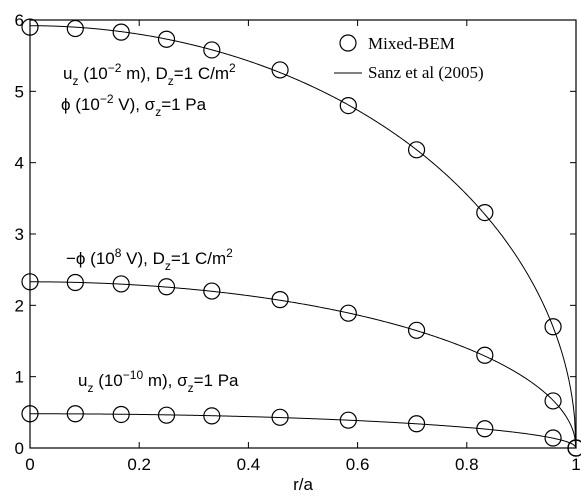  Describe the element at coordinates (19, 163) in the screenshot. I see `y-tick-label: 4` at that location.